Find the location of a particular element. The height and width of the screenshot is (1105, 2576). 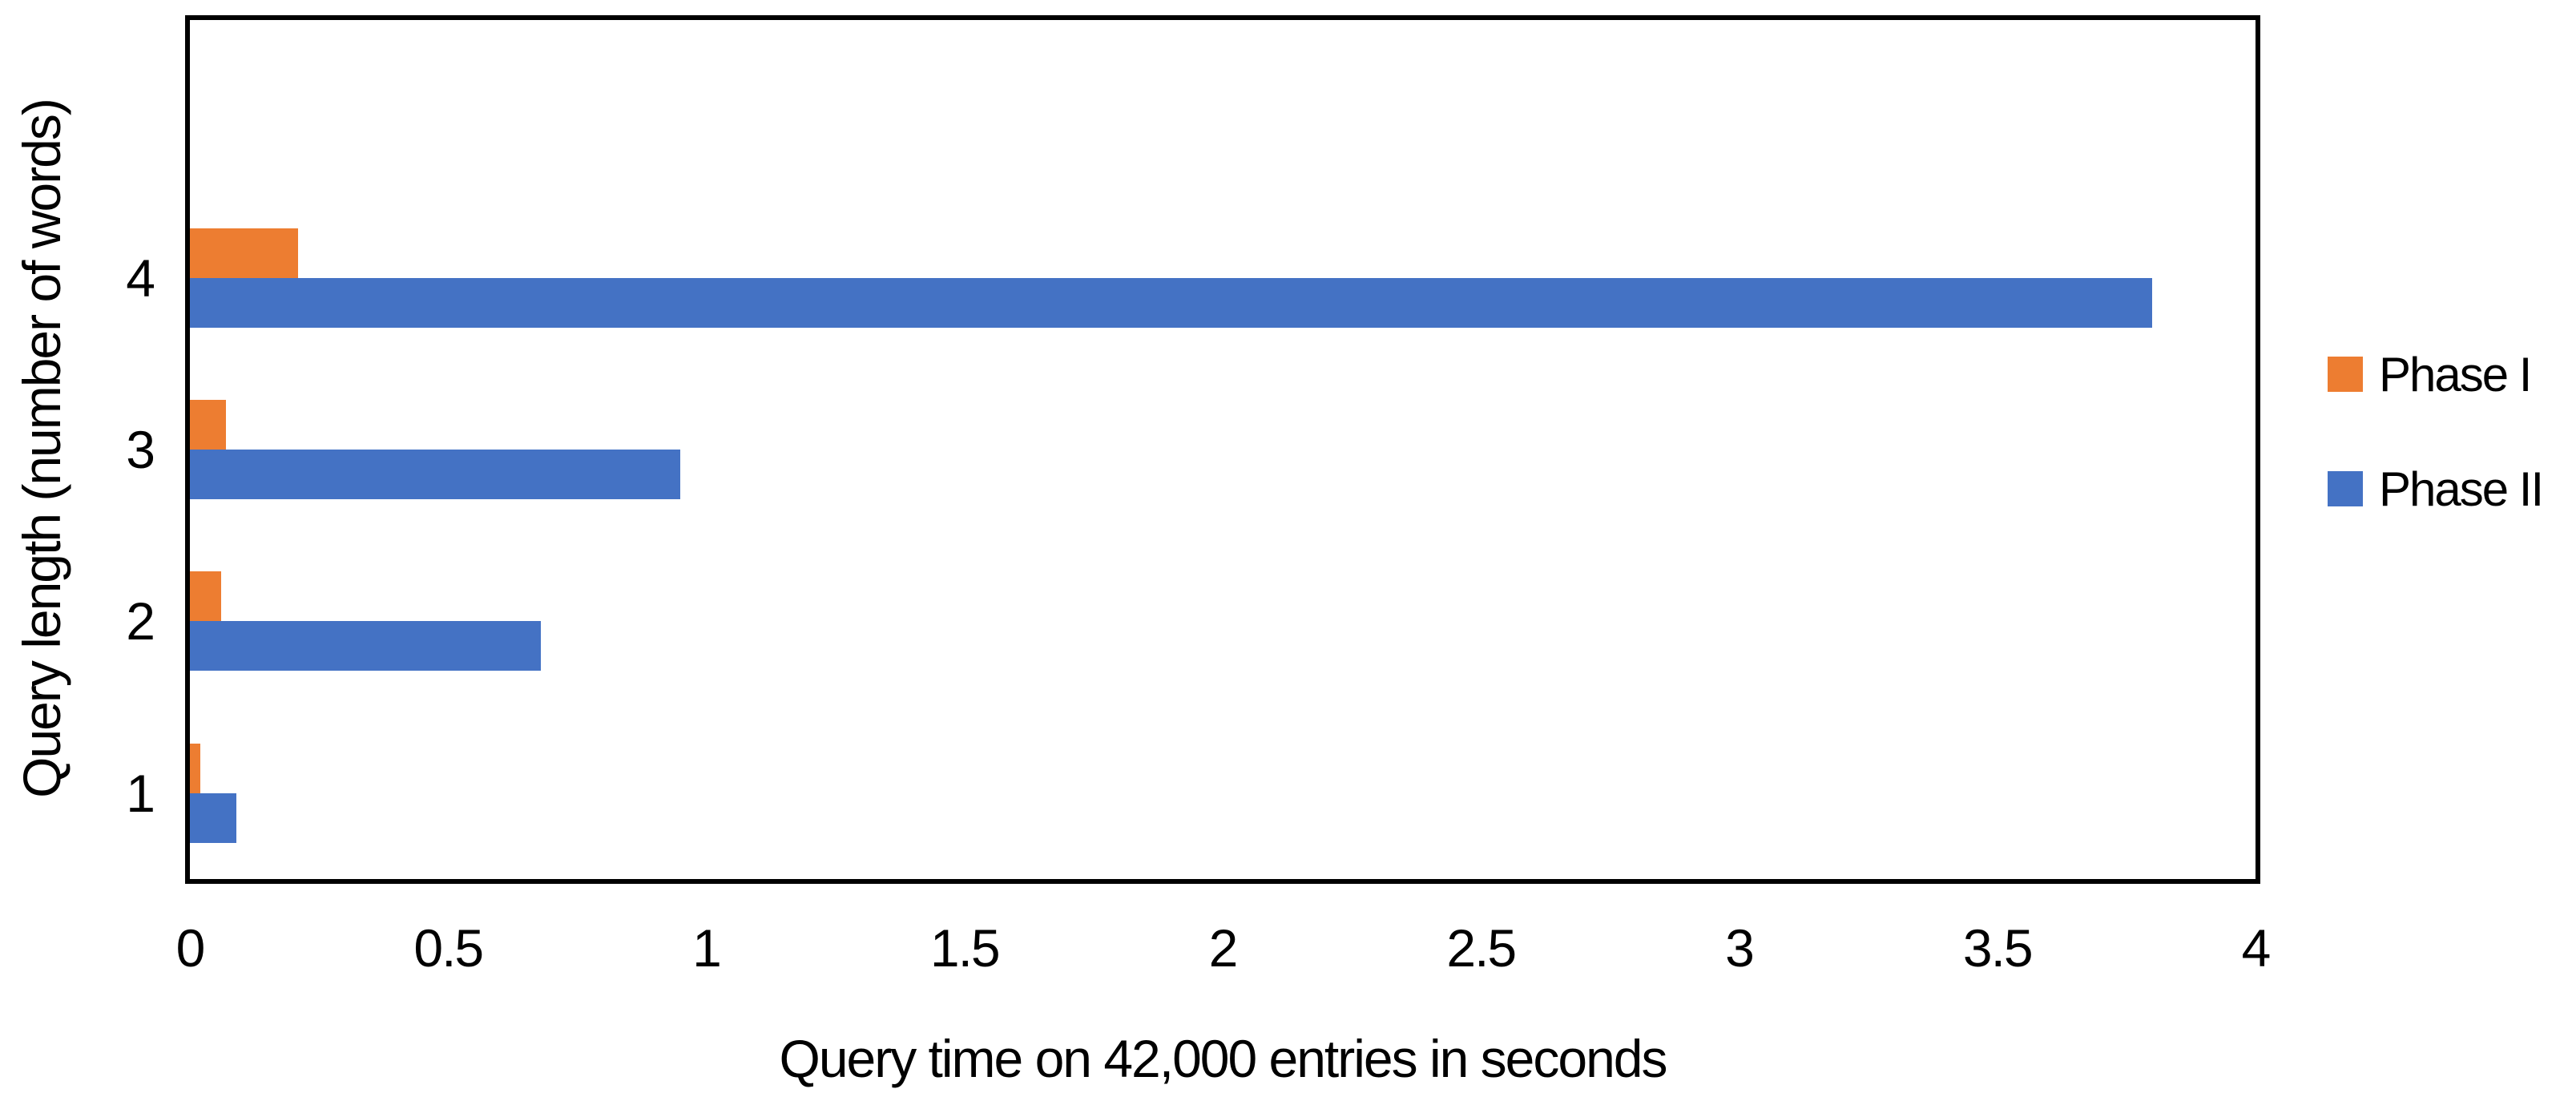

x-tick-label-0.5: 0.5 is located at coordinates (448, 948).